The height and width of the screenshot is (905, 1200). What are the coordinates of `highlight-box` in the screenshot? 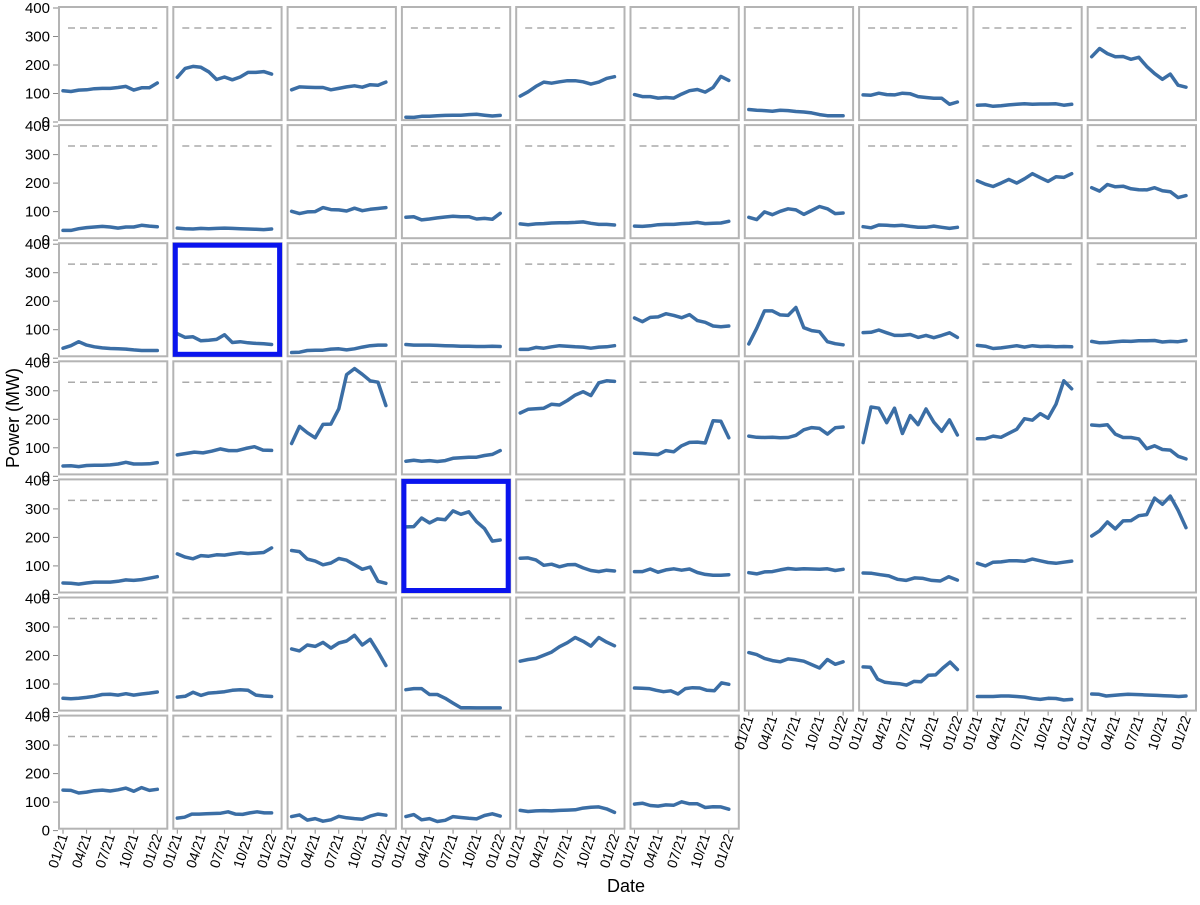 It's located at (456, 535).